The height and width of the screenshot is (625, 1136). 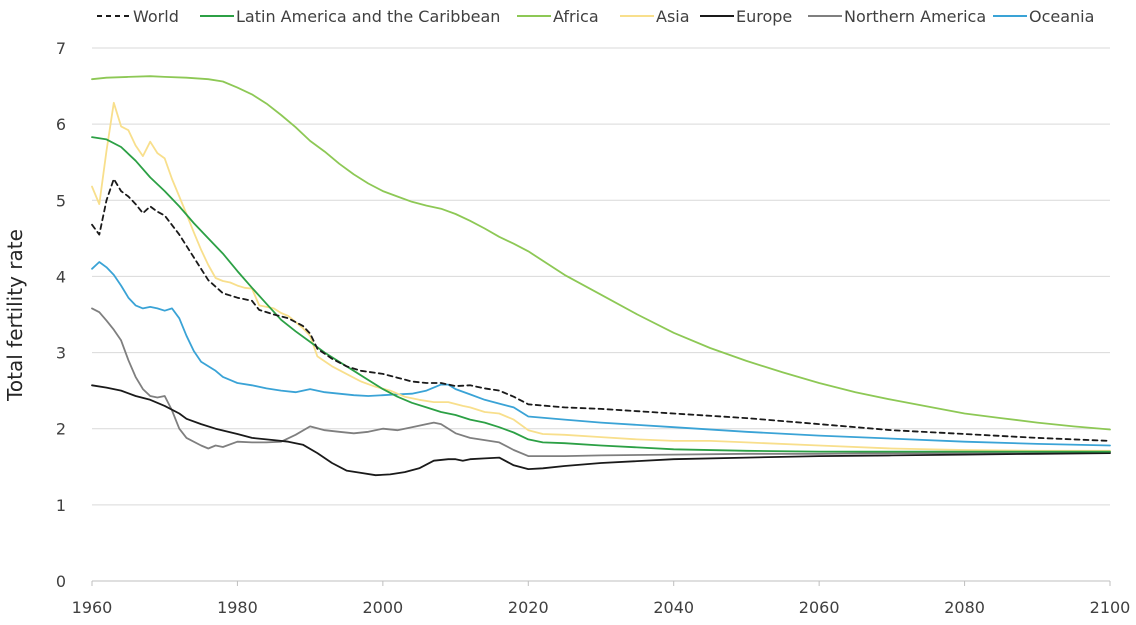 I want to click on x-axis: 1960 1980 2000 2020 2040 2060 2080 2100, so click(x=601, y=598).